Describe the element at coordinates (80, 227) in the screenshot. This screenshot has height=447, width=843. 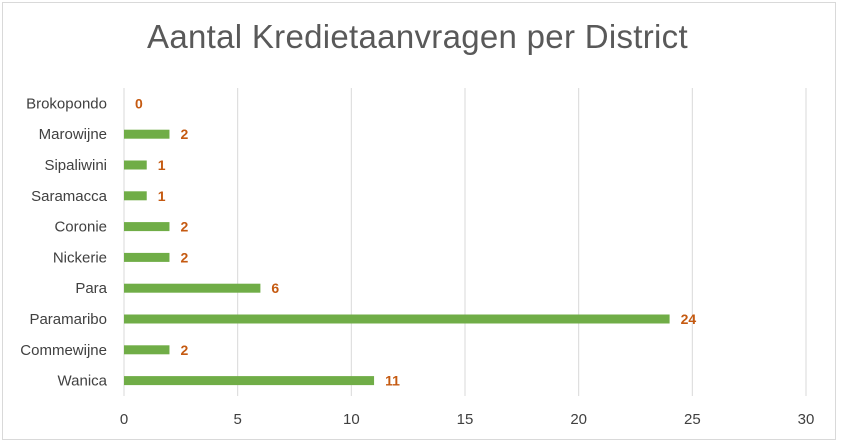
I see `category-label: Coronie` at that location.